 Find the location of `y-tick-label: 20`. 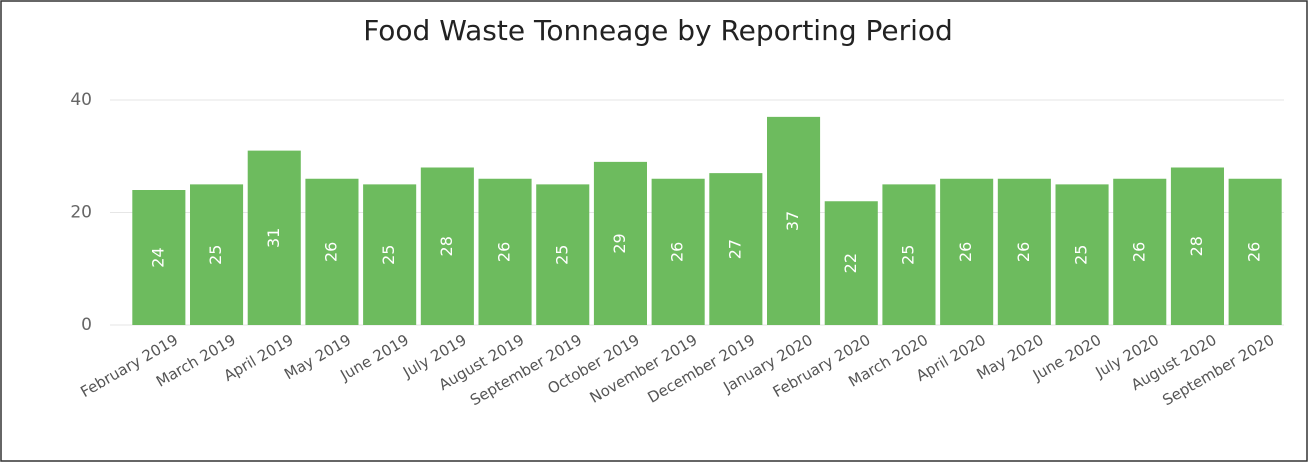

y-tick-label: 20 is located at coordinates (81, 213).